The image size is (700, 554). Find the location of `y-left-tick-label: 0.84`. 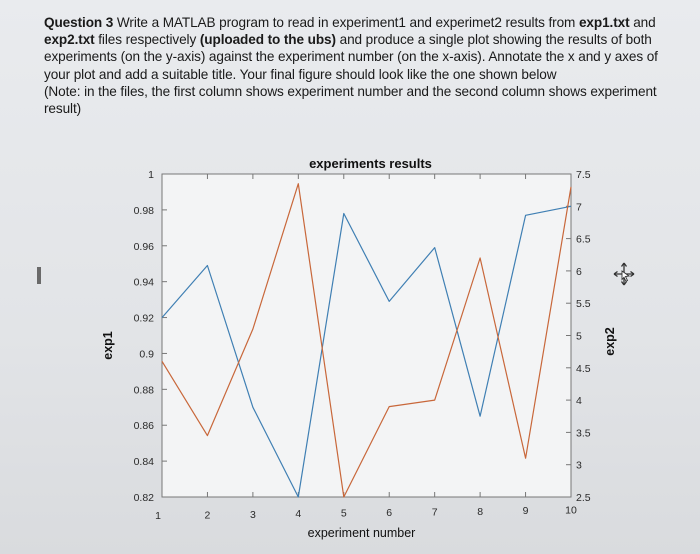

y-left-tick-label: 0.84 is located at coordinates (144, 462).